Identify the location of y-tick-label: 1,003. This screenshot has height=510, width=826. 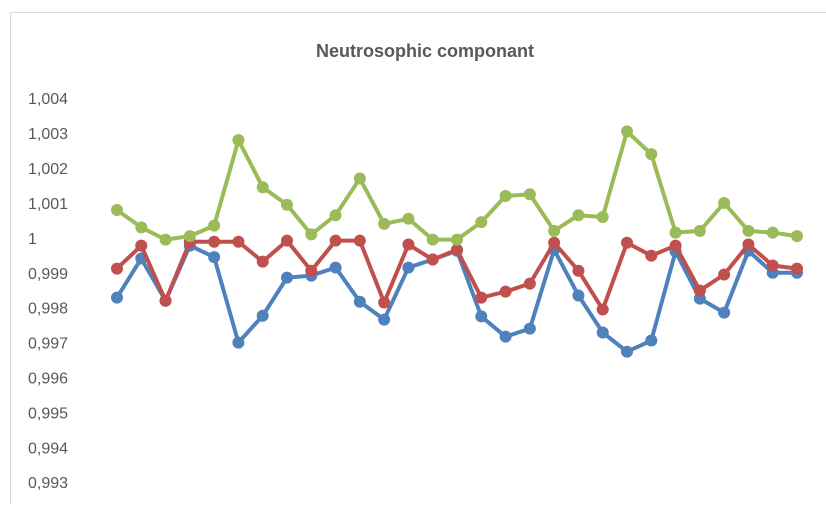
(48, 134).